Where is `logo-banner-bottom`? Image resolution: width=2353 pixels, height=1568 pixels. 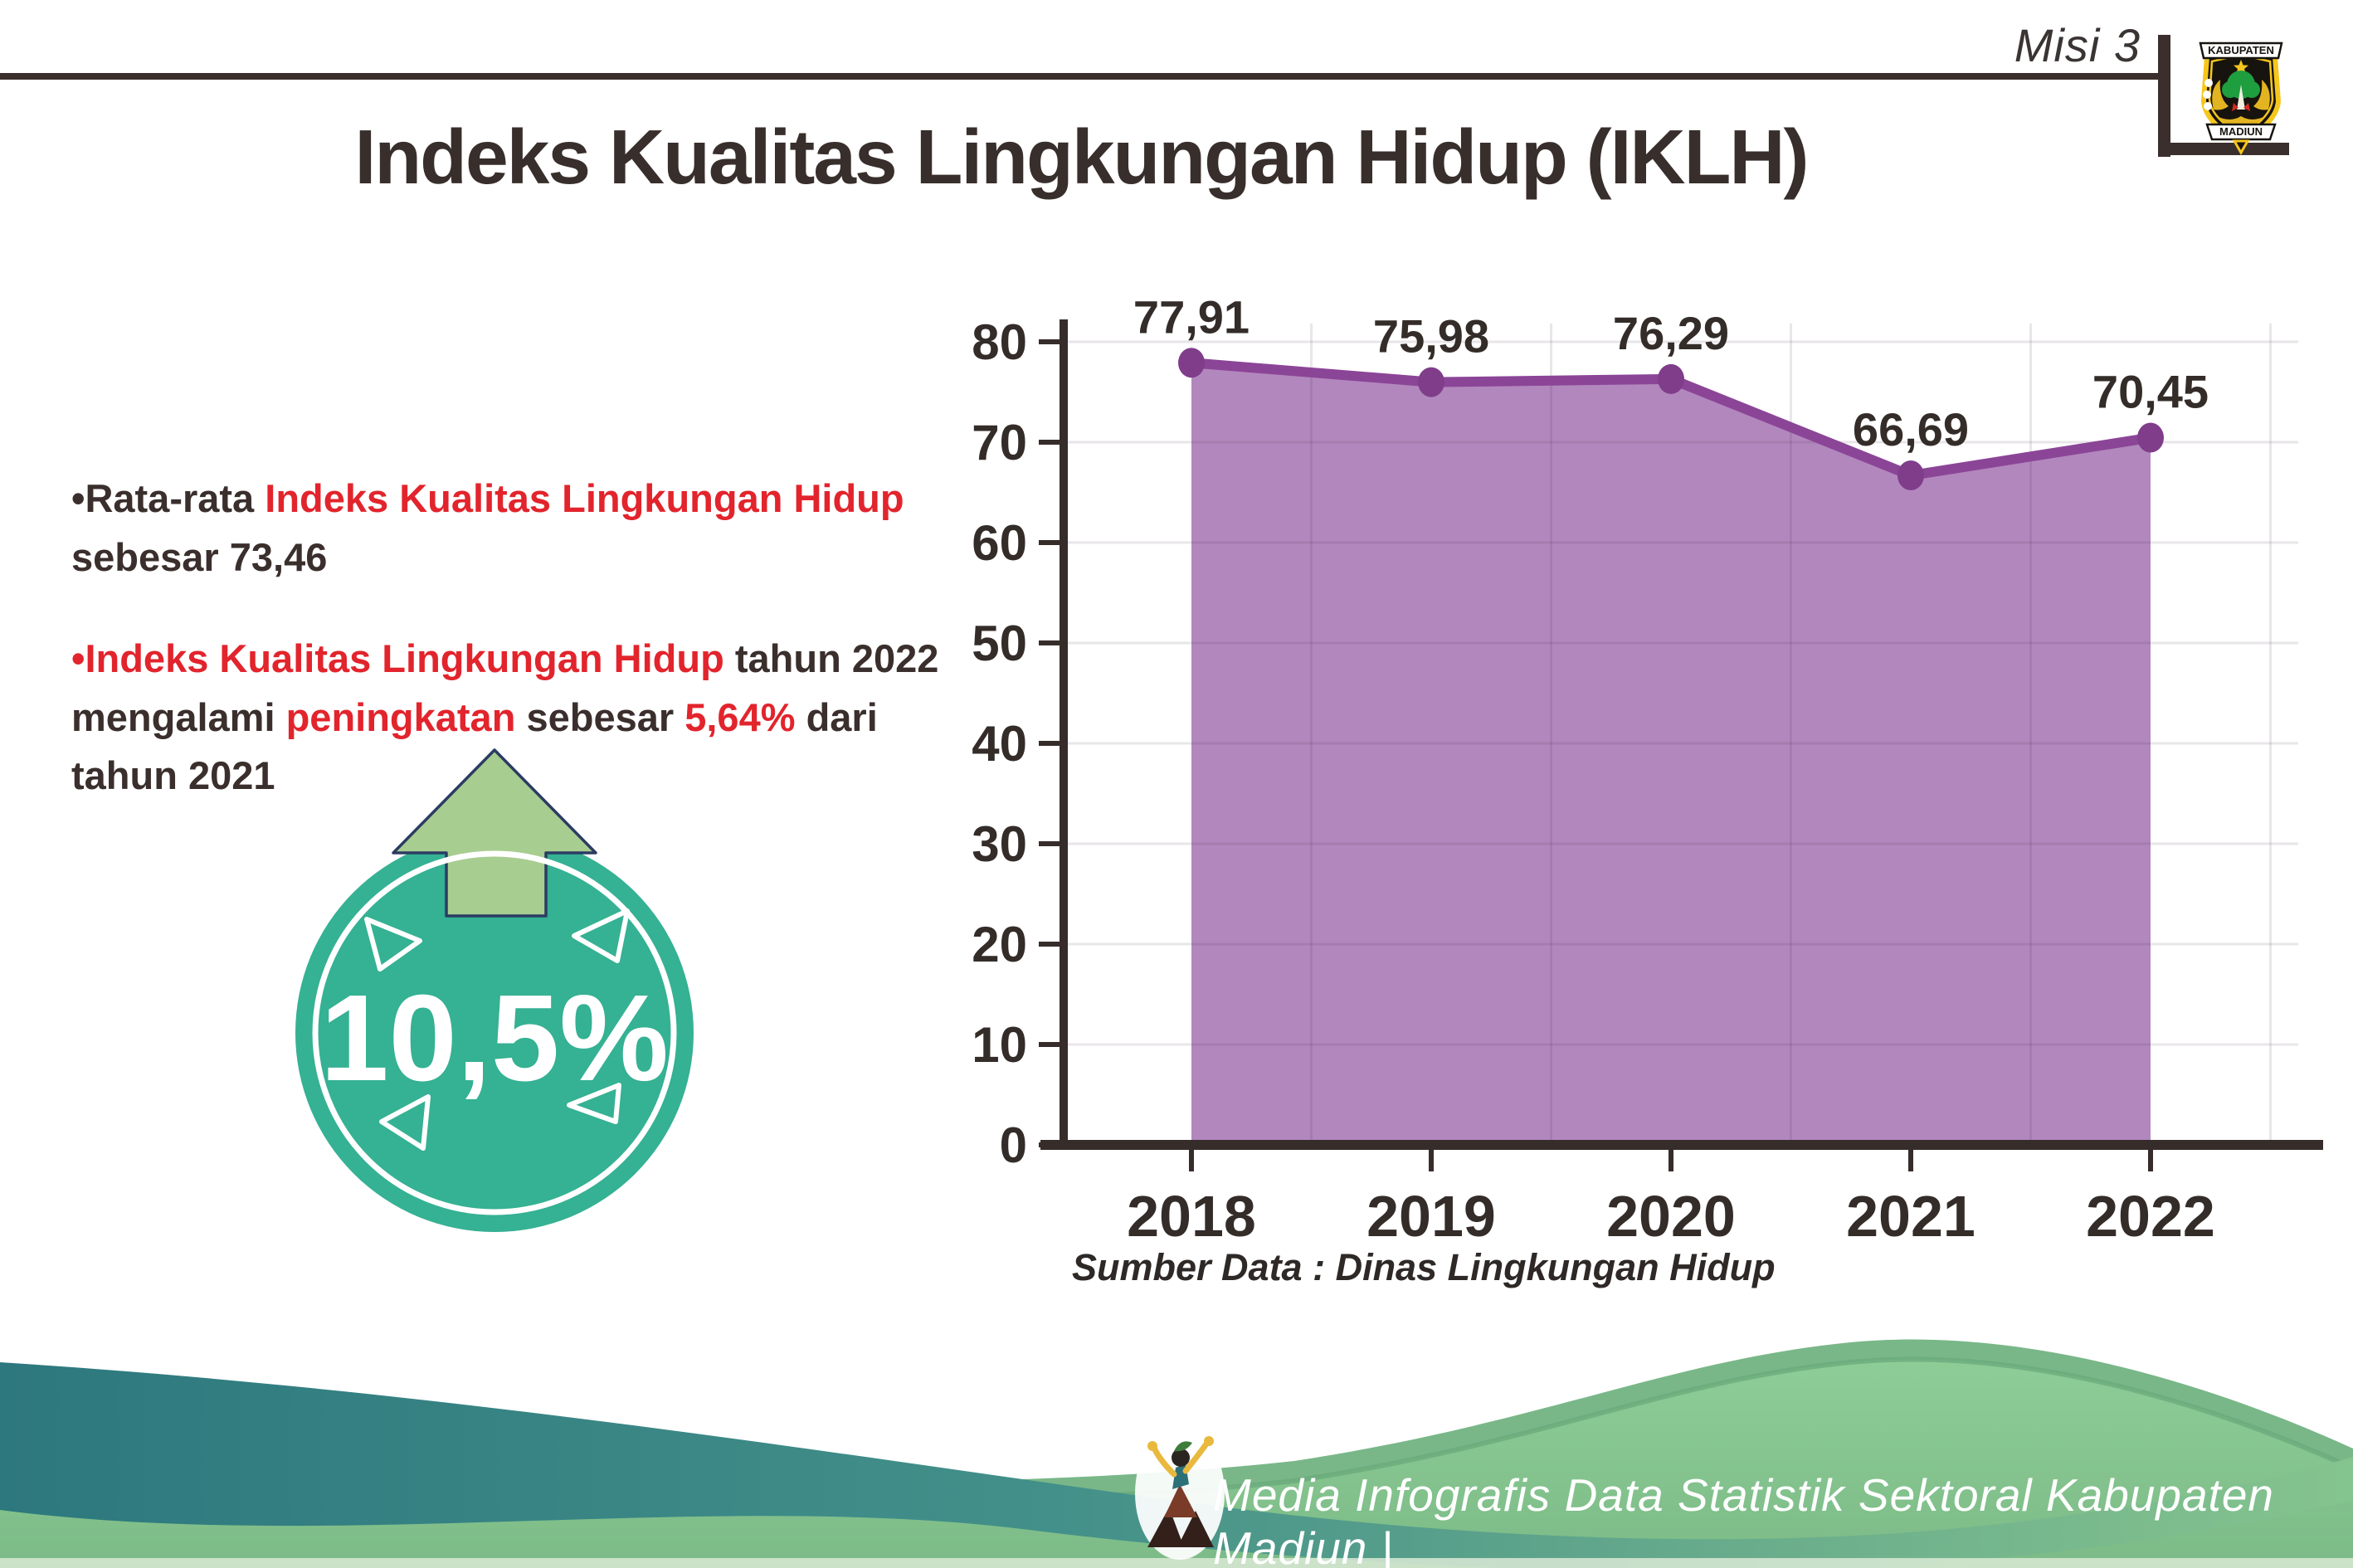 logo-banner-bottom is located at coordinates (2241, 132).